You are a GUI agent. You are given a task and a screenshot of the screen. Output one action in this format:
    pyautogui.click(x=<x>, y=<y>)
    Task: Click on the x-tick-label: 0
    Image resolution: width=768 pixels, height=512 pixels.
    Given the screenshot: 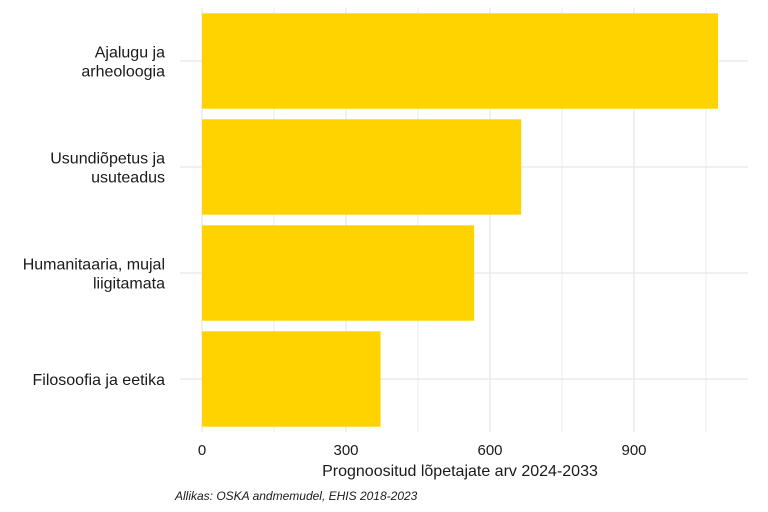 What is the action you would take?
    pyautogui.click(x=202, y=450)
    